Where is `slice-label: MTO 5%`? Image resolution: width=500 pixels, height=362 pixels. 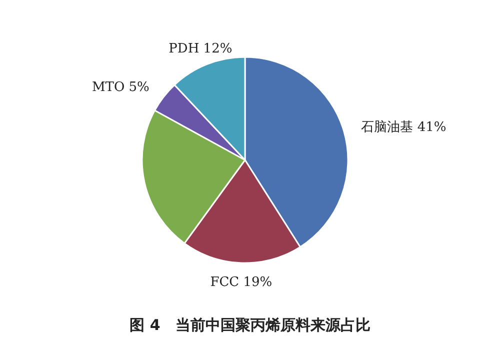
slice-label: MTO 5% is located at coordinates (121, 87).